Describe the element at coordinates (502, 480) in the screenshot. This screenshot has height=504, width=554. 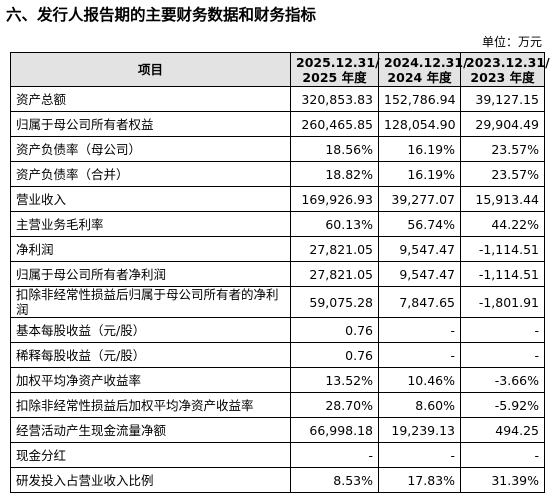
I see `cell-value: 31.39%` at that location.